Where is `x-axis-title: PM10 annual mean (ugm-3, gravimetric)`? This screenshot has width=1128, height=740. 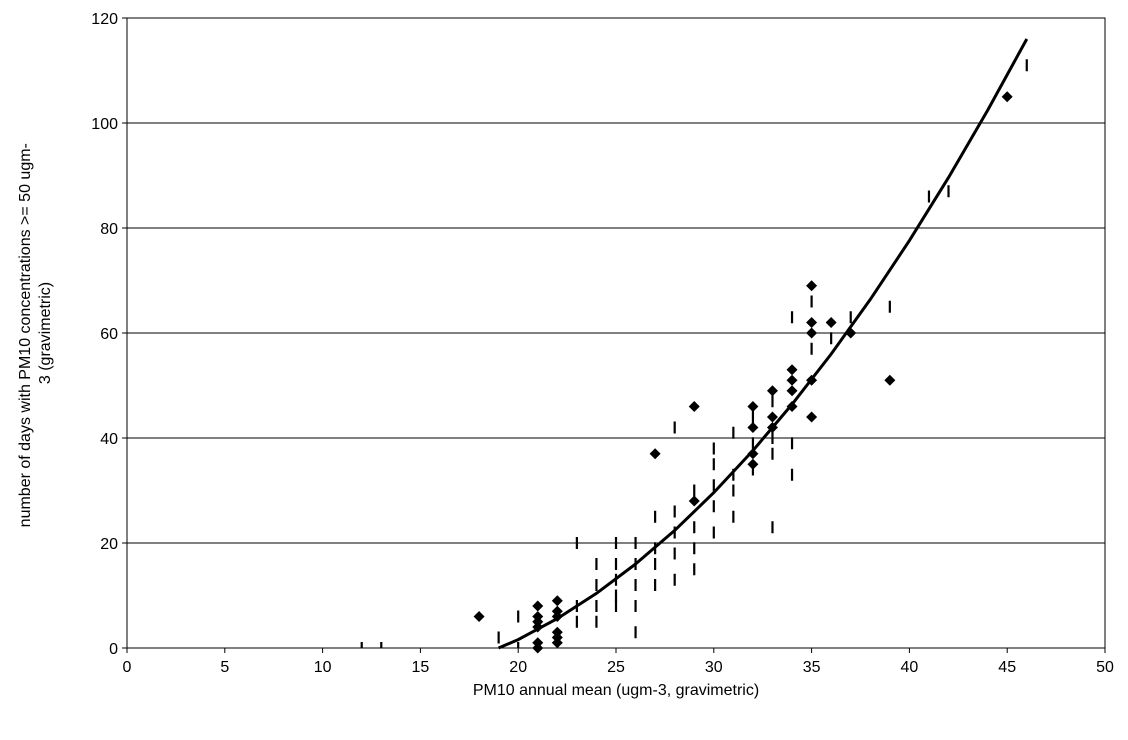 x-axis-title: PM10 annual mean (ugm-3, gravimetric) is located at coordinates (616, 690).